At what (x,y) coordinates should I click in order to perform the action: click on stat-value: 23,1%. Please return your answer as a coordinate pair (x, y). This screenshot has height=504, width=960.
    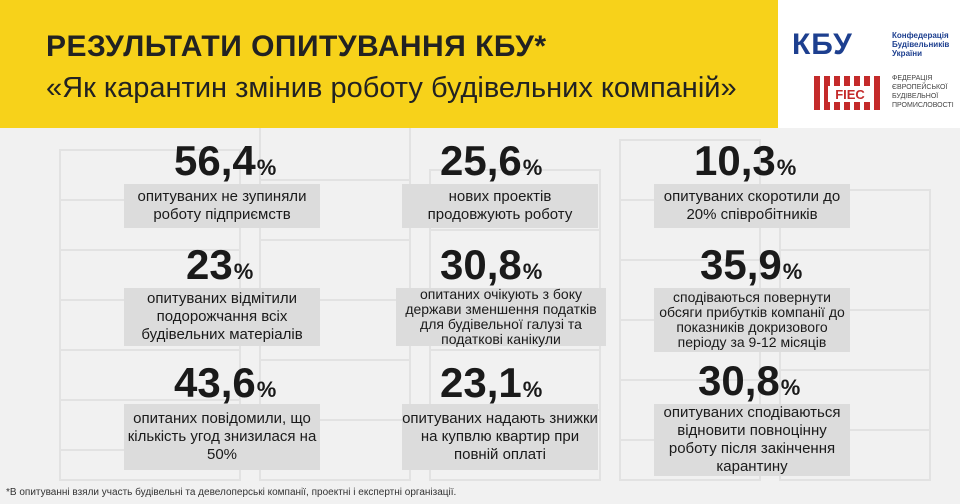
    Looking at the image, I should click on (491, 382).